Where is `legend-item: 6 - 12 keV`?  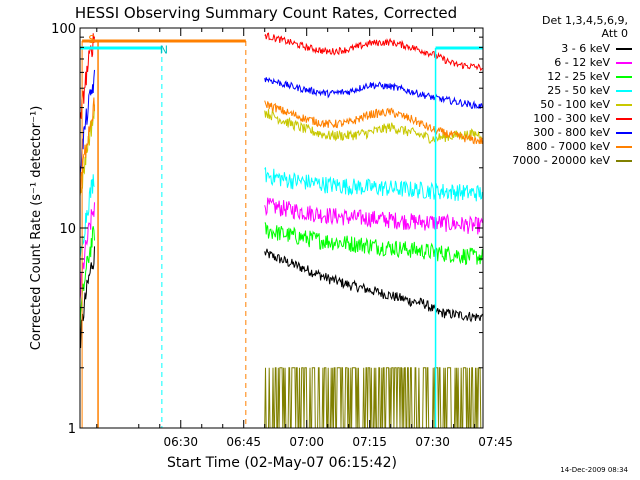 legend-item: 6 - 12 keV is located at coordinates (559, 63).